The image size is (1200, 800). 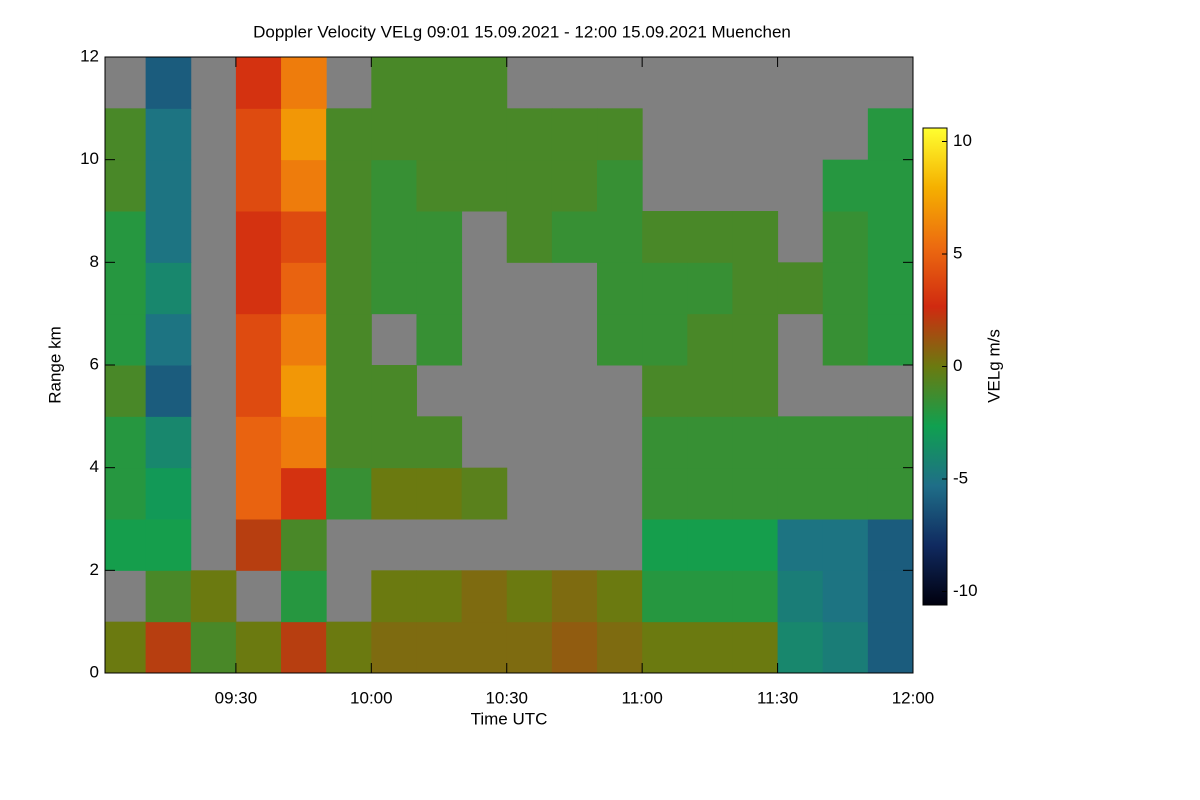 I want to click on x-tick-label: 10:30, so click(x=506, y=697).